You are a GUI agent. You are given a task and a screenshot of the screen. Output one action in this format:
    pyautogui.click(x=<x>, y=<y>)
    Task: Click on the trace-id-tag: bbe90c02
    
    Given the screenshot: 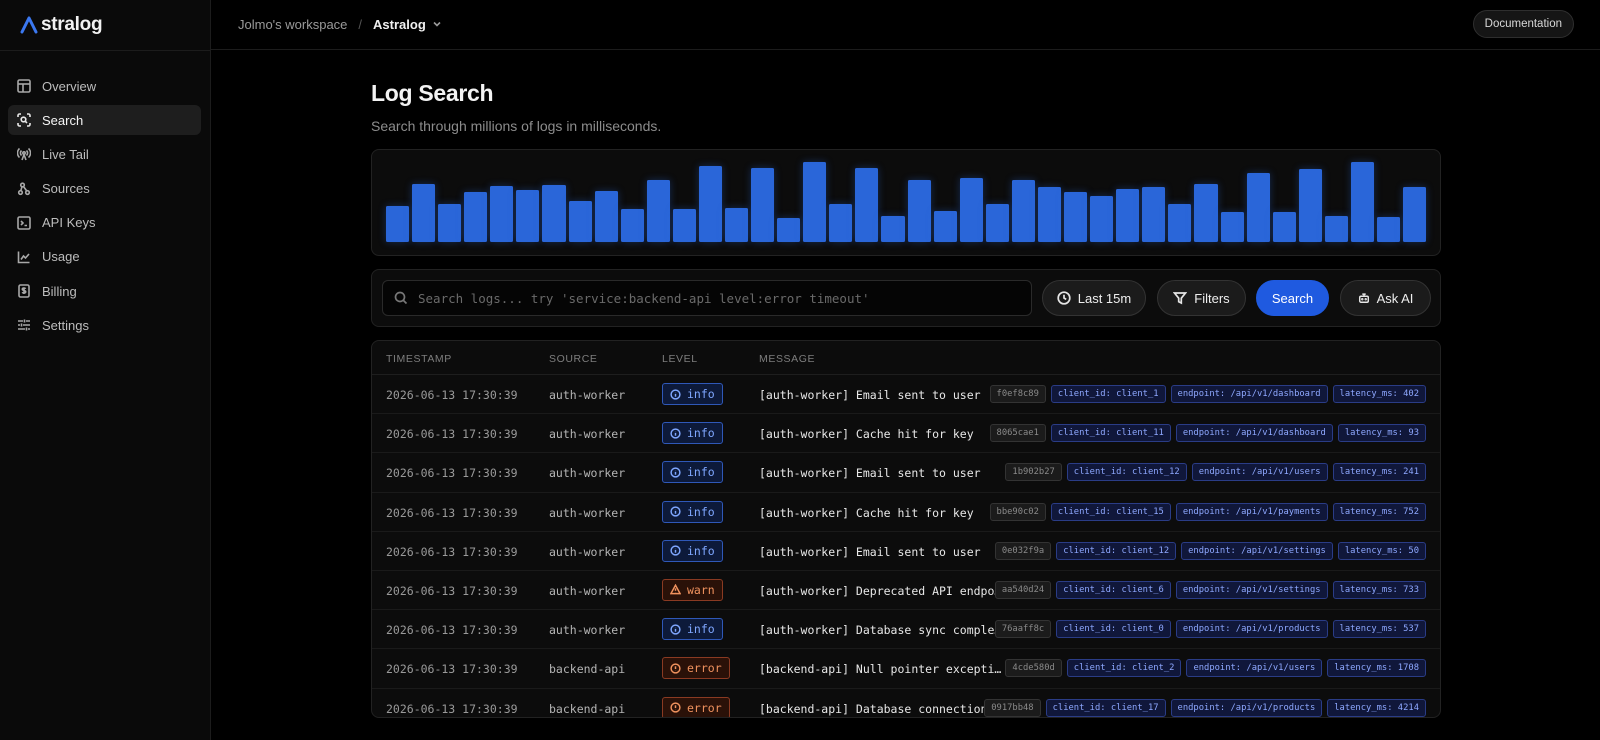 What is the action you would take?
    pyautogui.click(x=1017, y=511)
    